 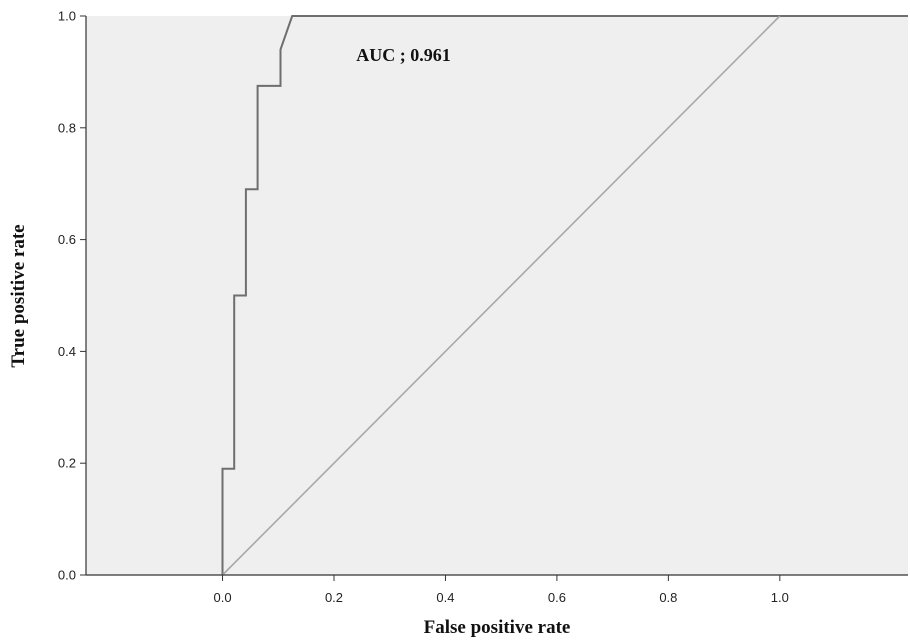 What do you see at coordinates (780, 597) in the screenshot?
I see `x-tick-label: 1.0` at bounding box center [780, 597].